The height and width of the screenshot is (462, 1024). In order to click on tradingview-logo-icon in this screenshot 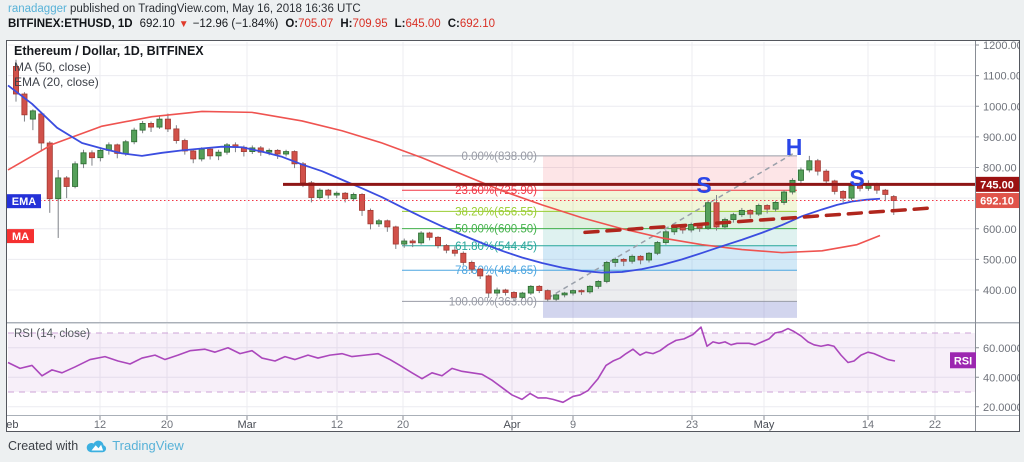, I will do `click(96, 446)`.